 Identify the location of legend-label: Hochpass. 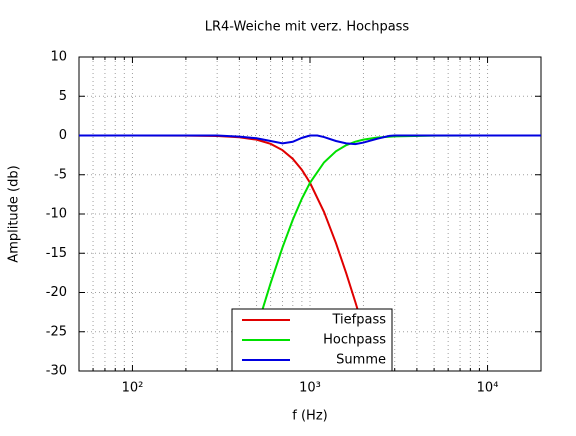
(354, 340).